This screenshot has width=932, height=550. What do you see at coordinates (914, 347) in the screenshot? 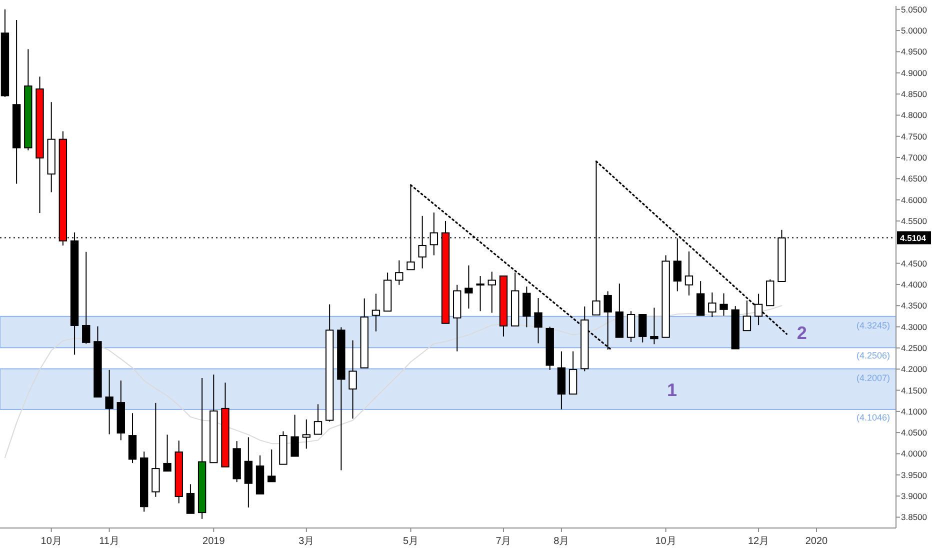
I see `y-tick-label: 4.2500` at bounding box center [914, 347].